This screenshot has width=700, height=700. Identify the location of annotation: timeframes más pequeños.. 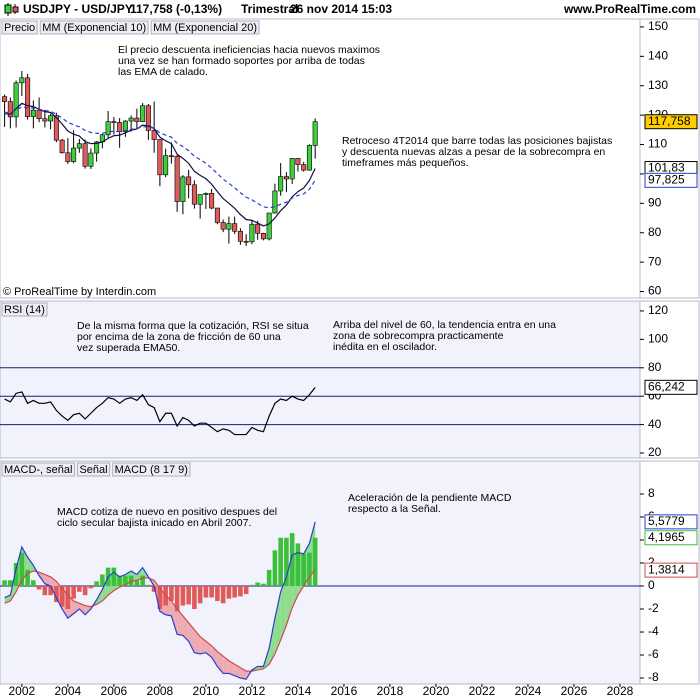
(405, 163).